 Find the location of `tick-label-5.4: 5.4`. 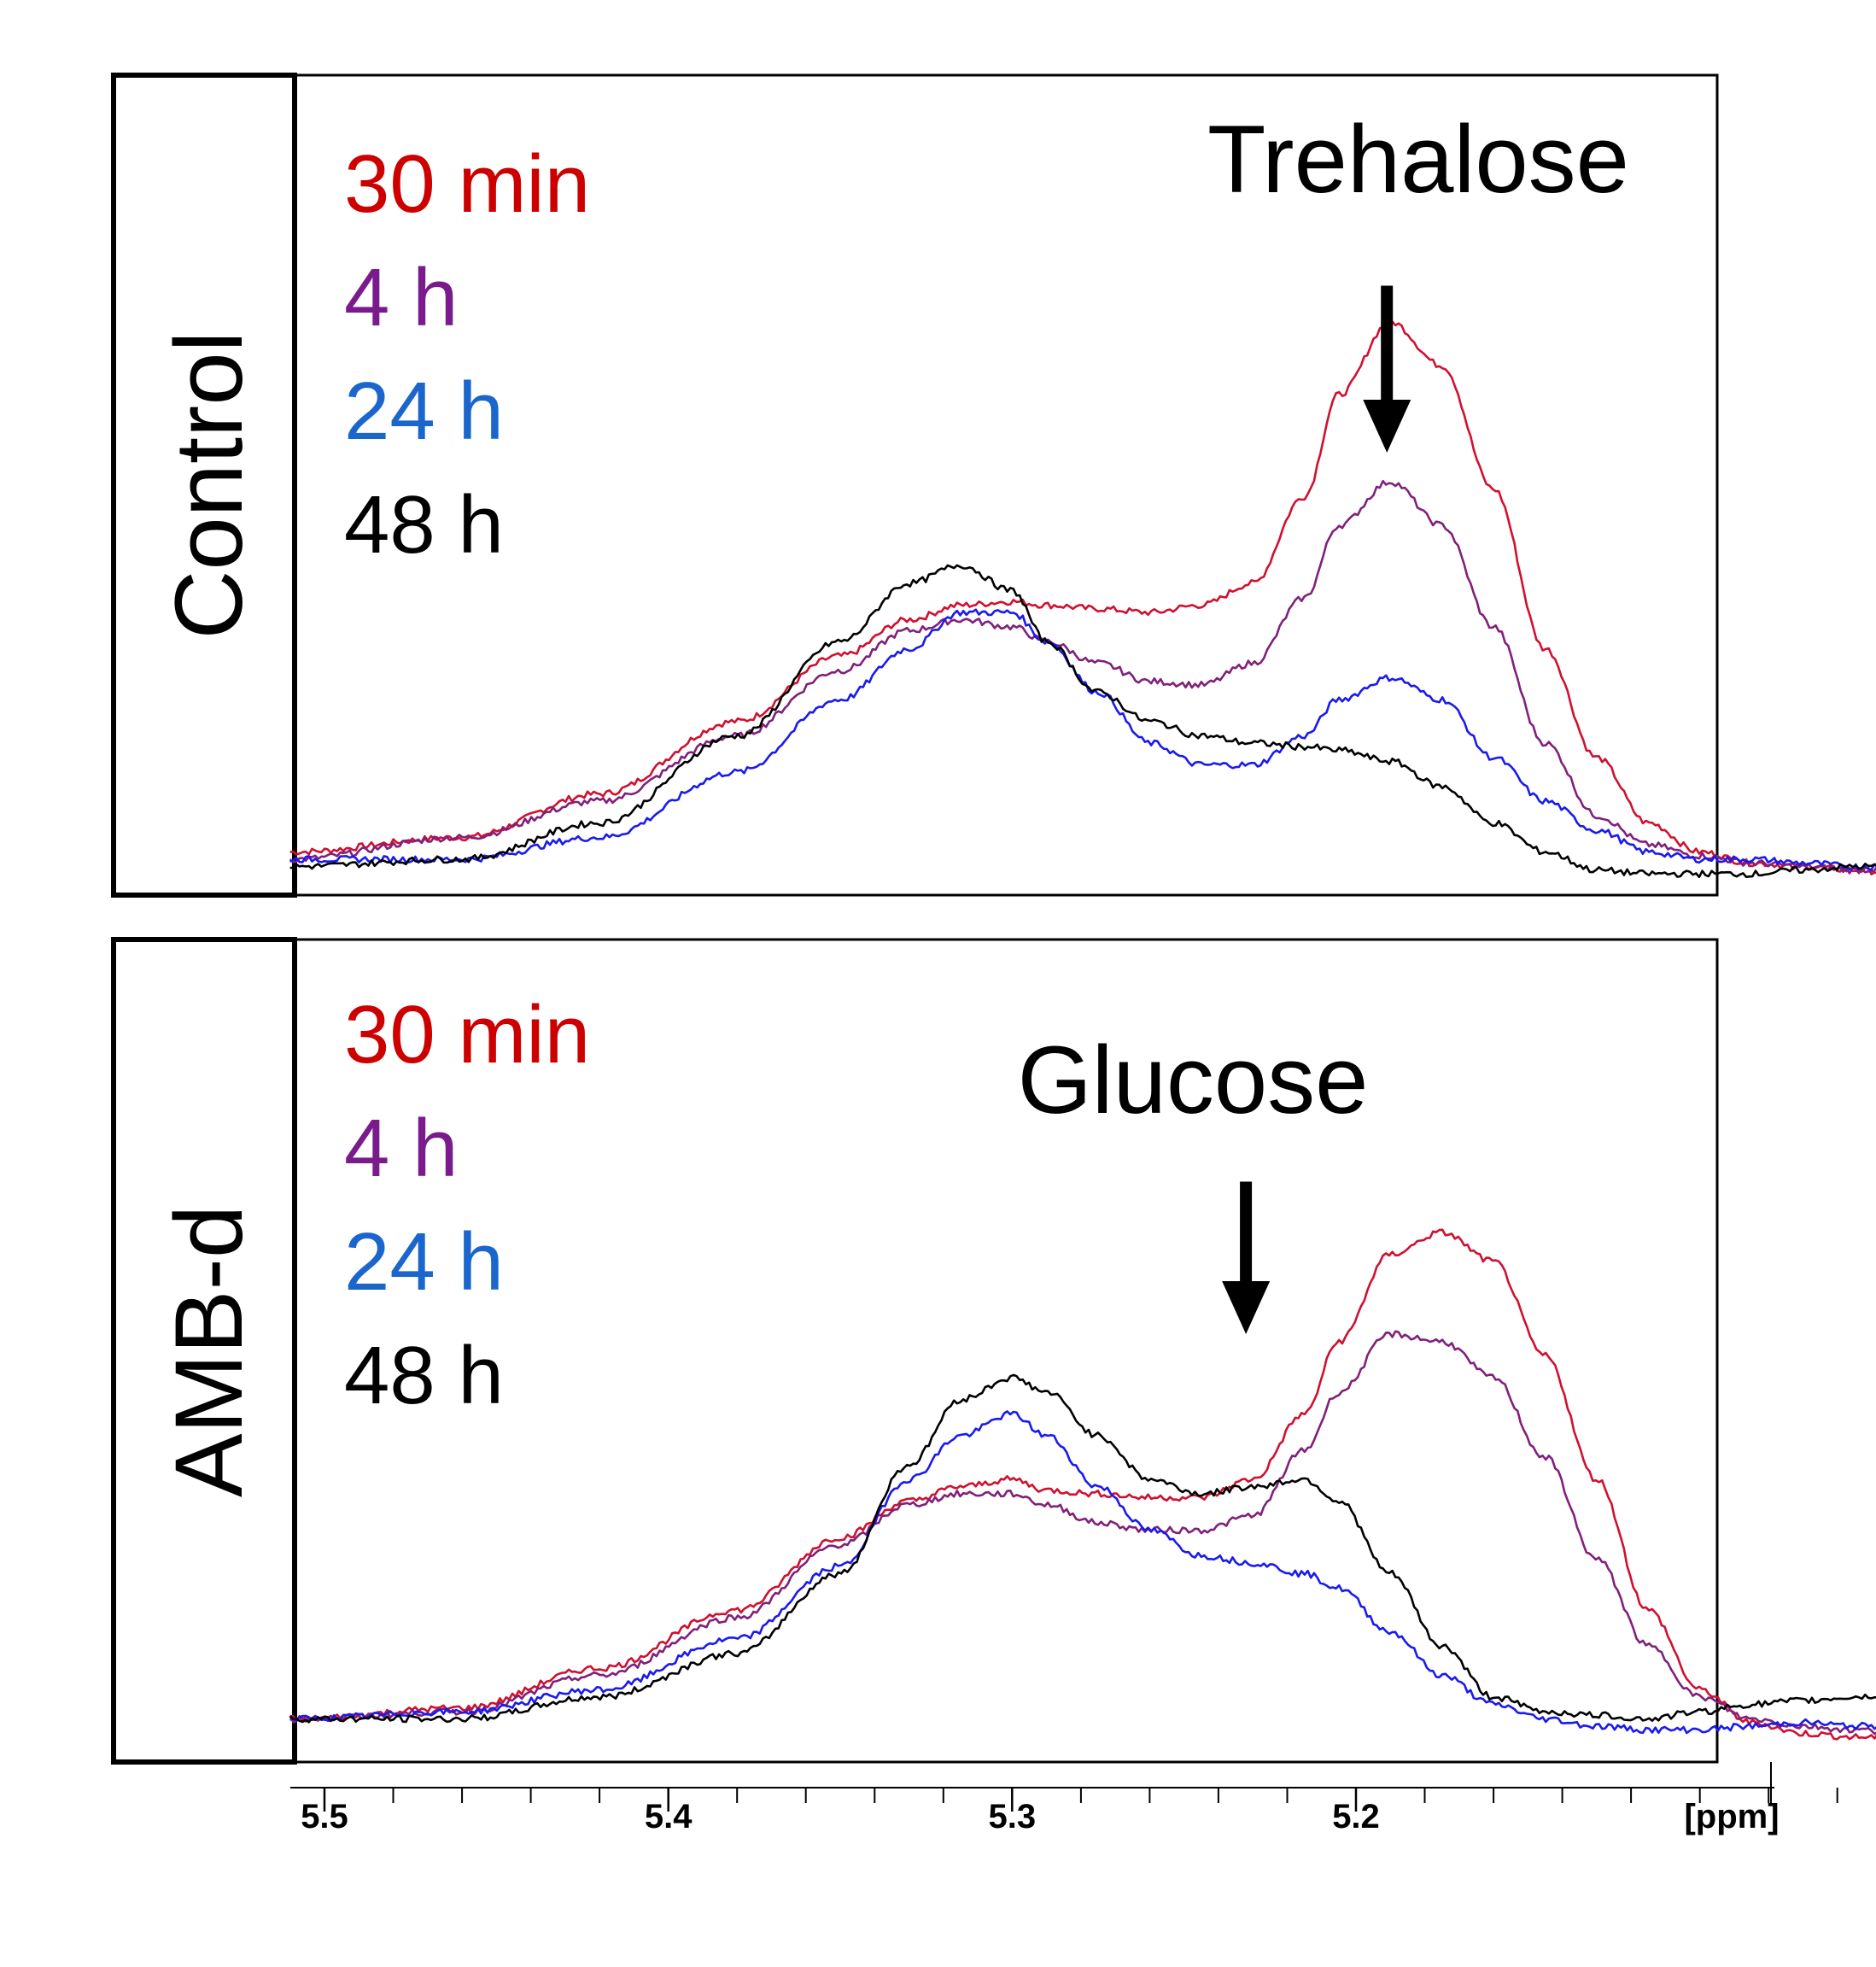

tick-label-5.4: 5.4 is located at coordinates (669, 1816).